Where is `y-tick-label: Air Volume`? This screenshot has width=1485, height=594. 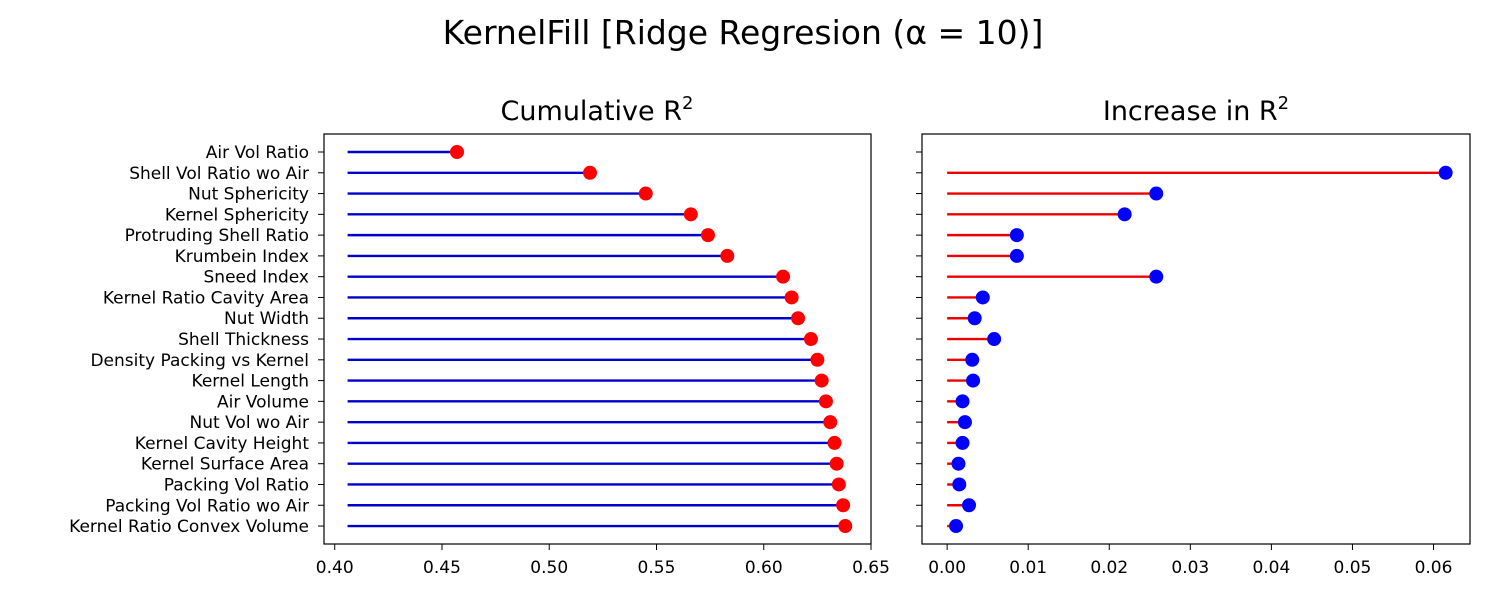 y-tick-label: Air Volume is located at coordinates (263, 402).